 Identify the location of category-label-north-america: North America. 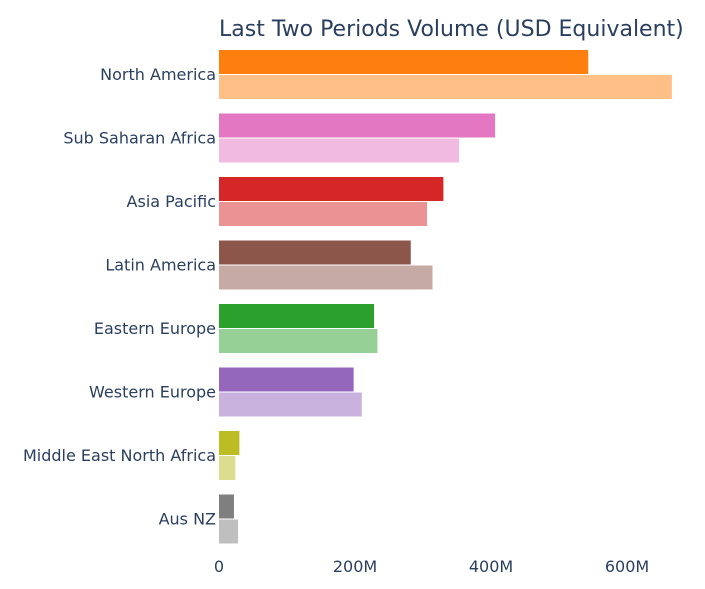
(158, 74).